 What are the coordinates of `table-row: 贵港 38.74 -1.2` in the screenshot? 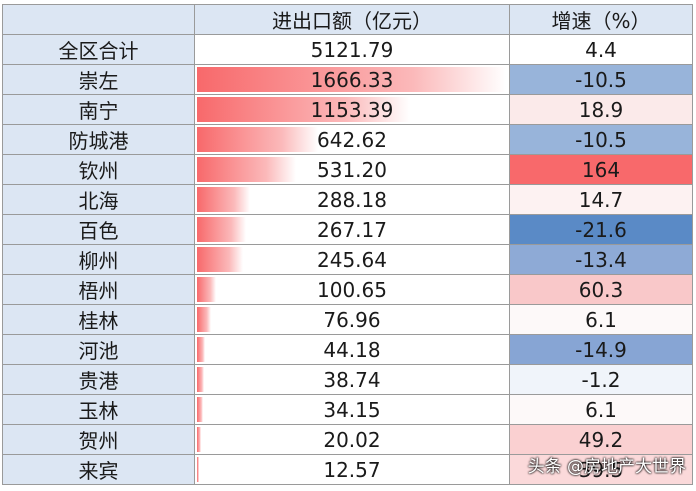 It's located at (347, 379).